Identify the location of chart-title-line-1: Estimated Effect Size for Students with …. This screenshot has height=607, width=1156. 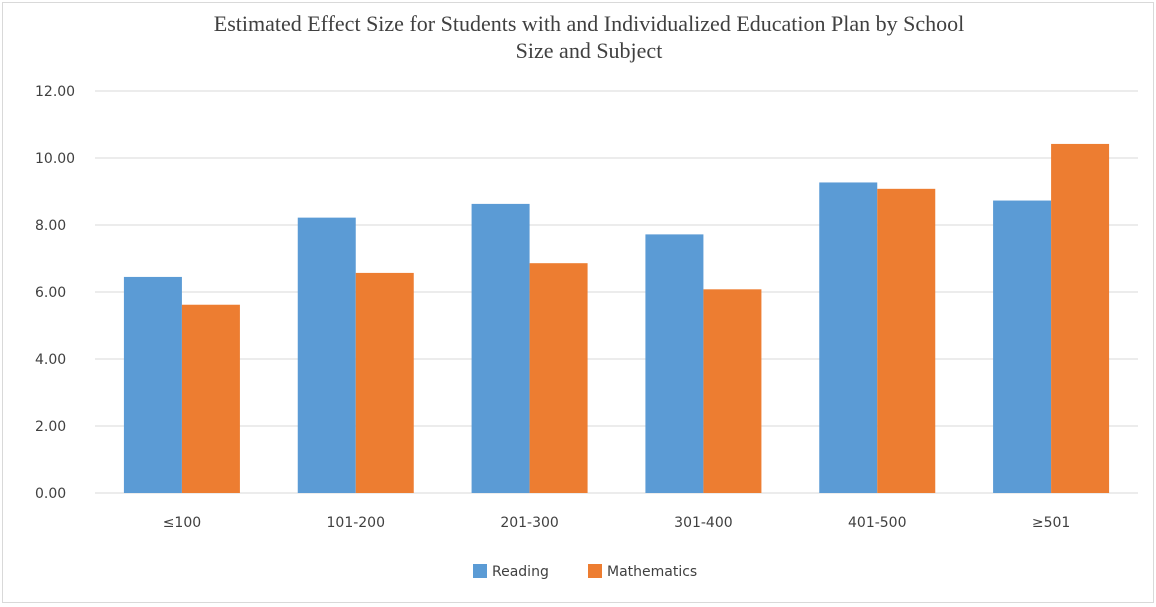
(589, 23).